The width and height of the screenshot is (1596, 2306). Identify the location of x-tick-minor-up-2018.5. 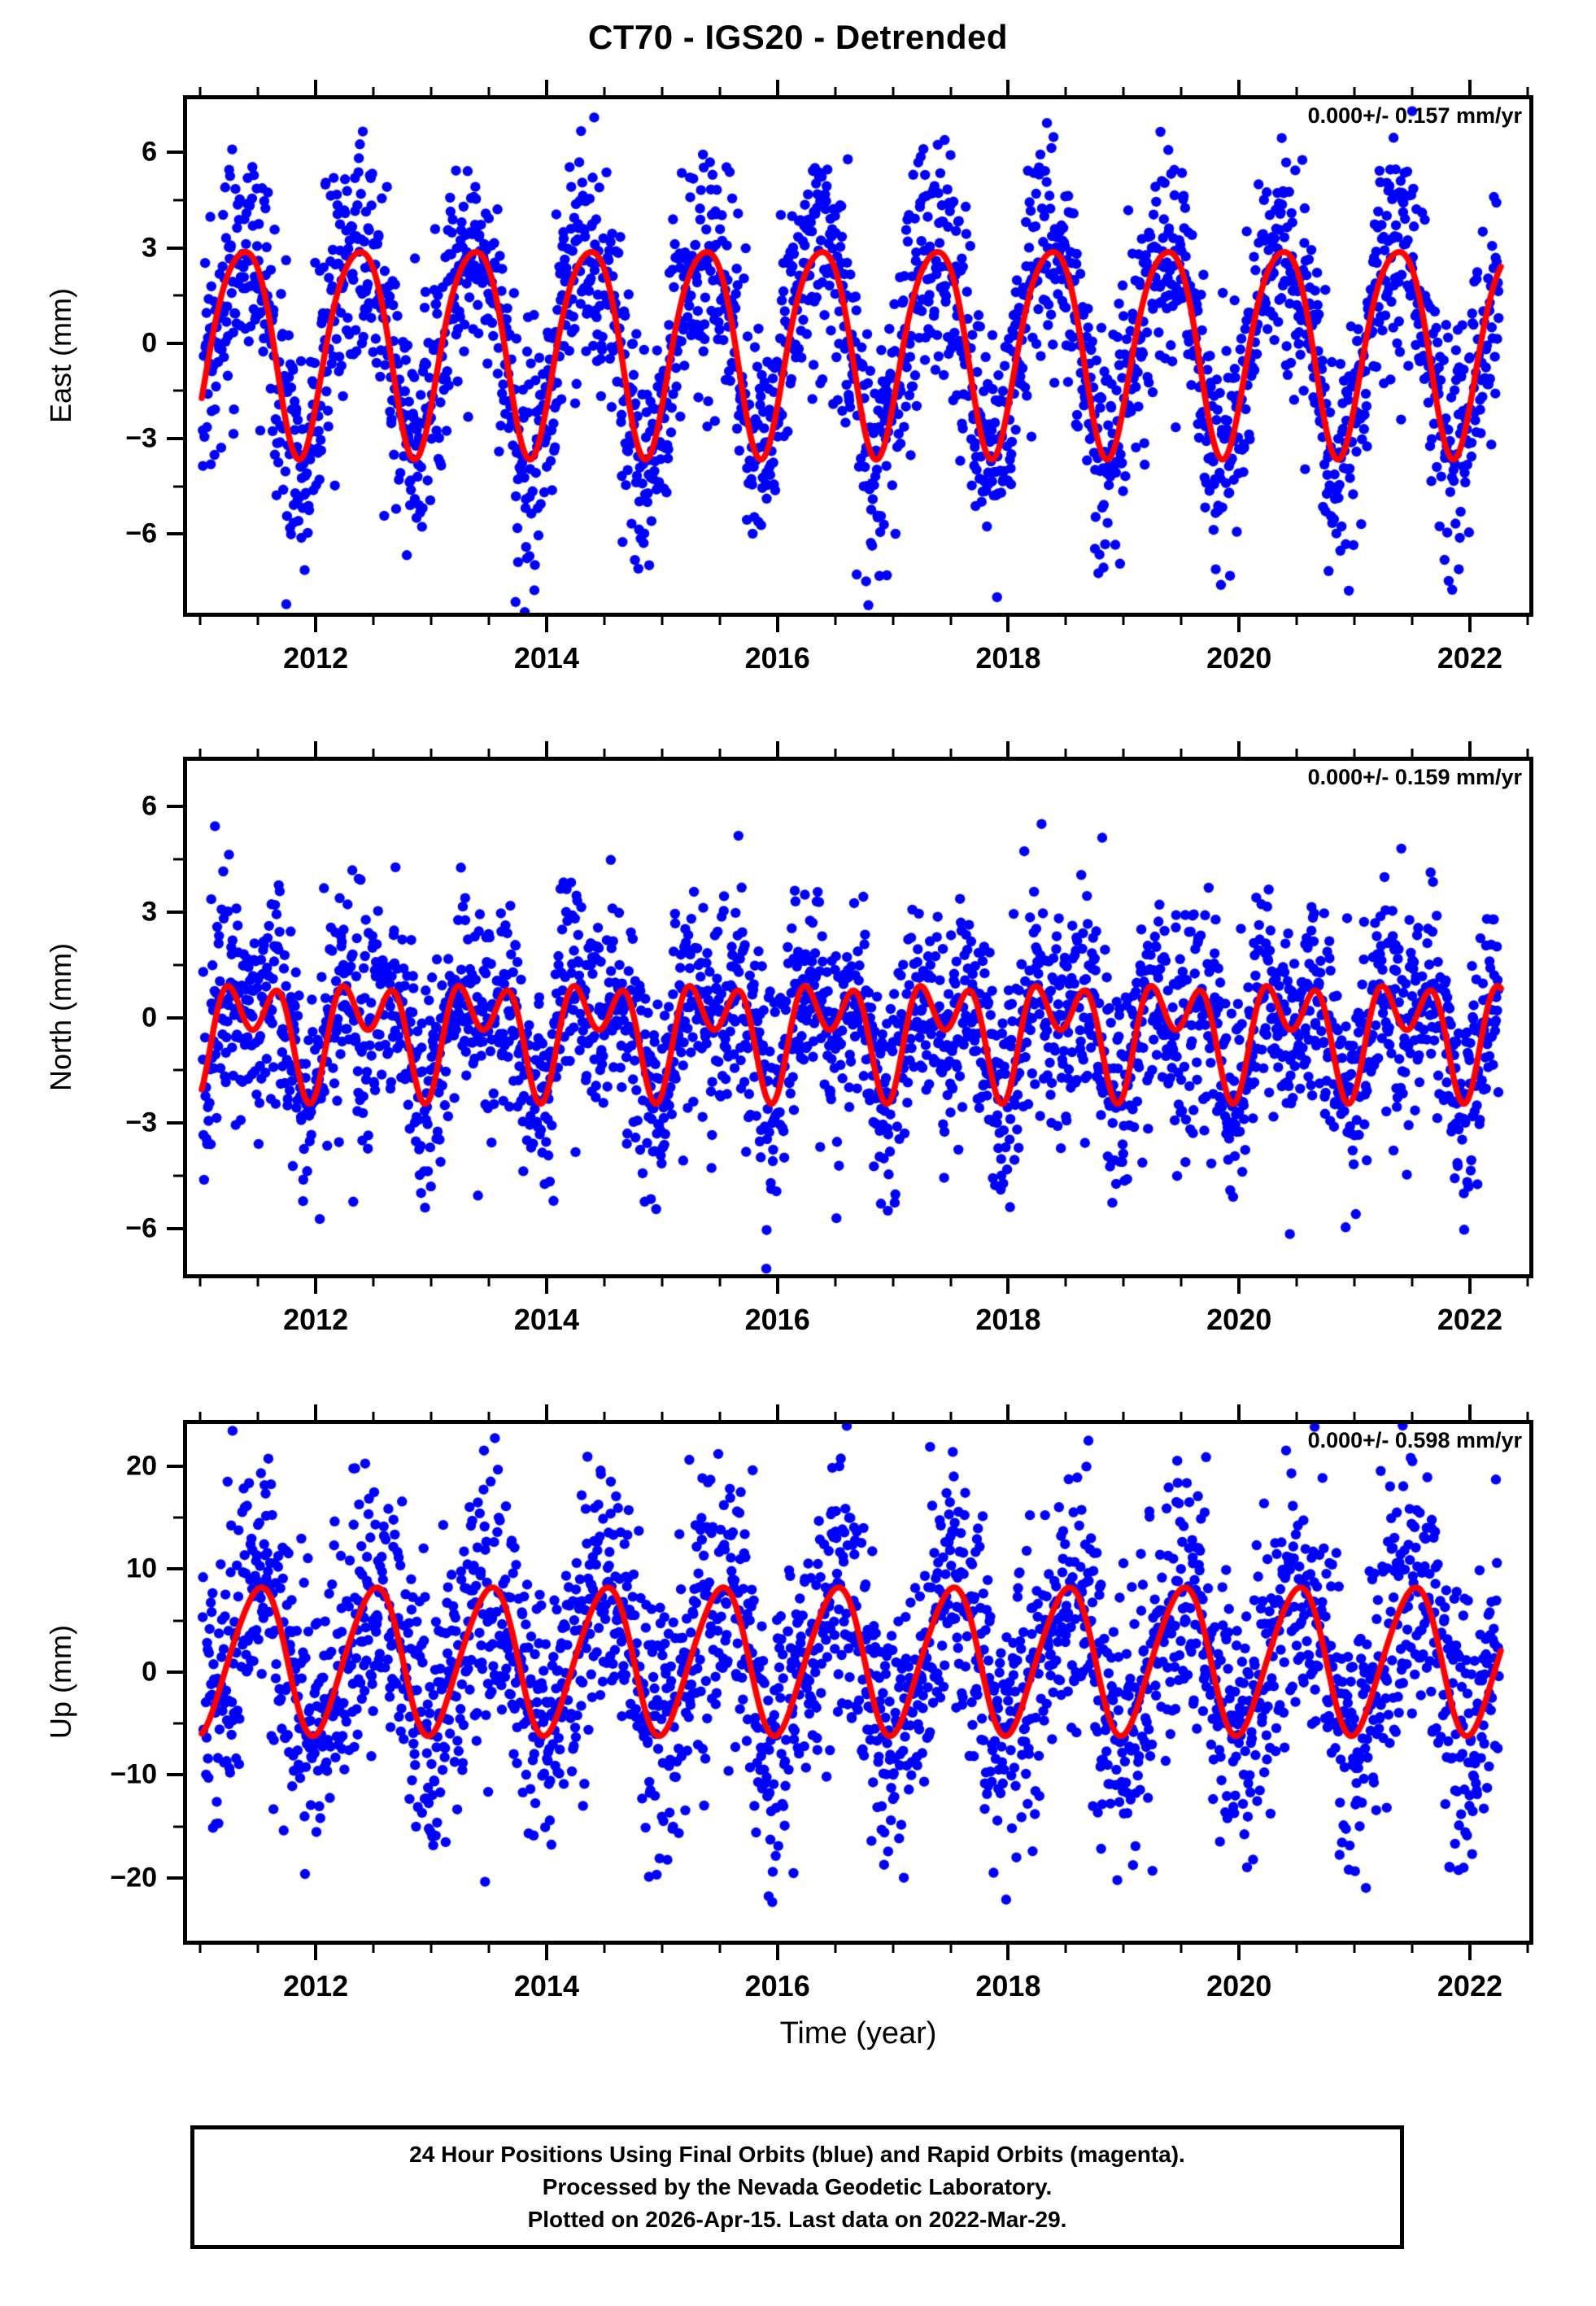
(1065, 1947).